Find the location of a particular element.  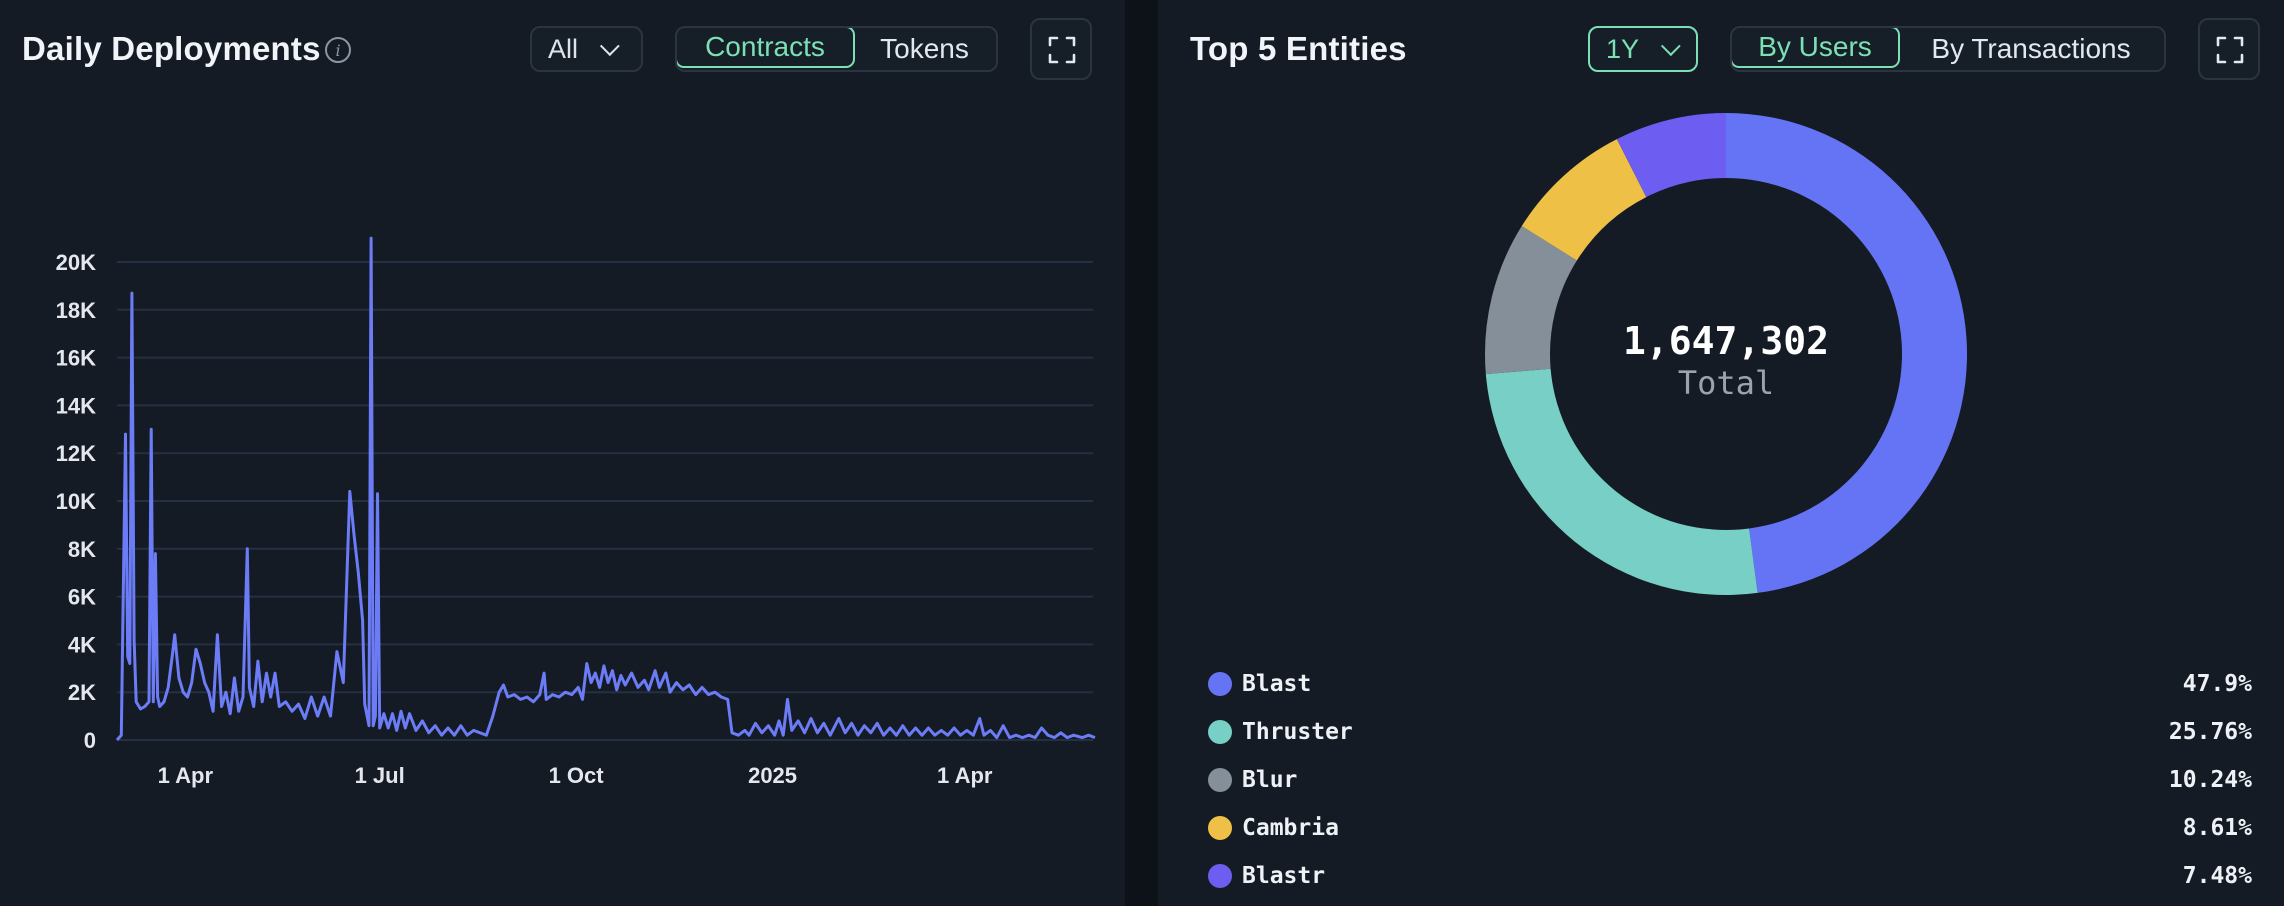

donut-slice-blastr is located at coordinates (1671, 155).